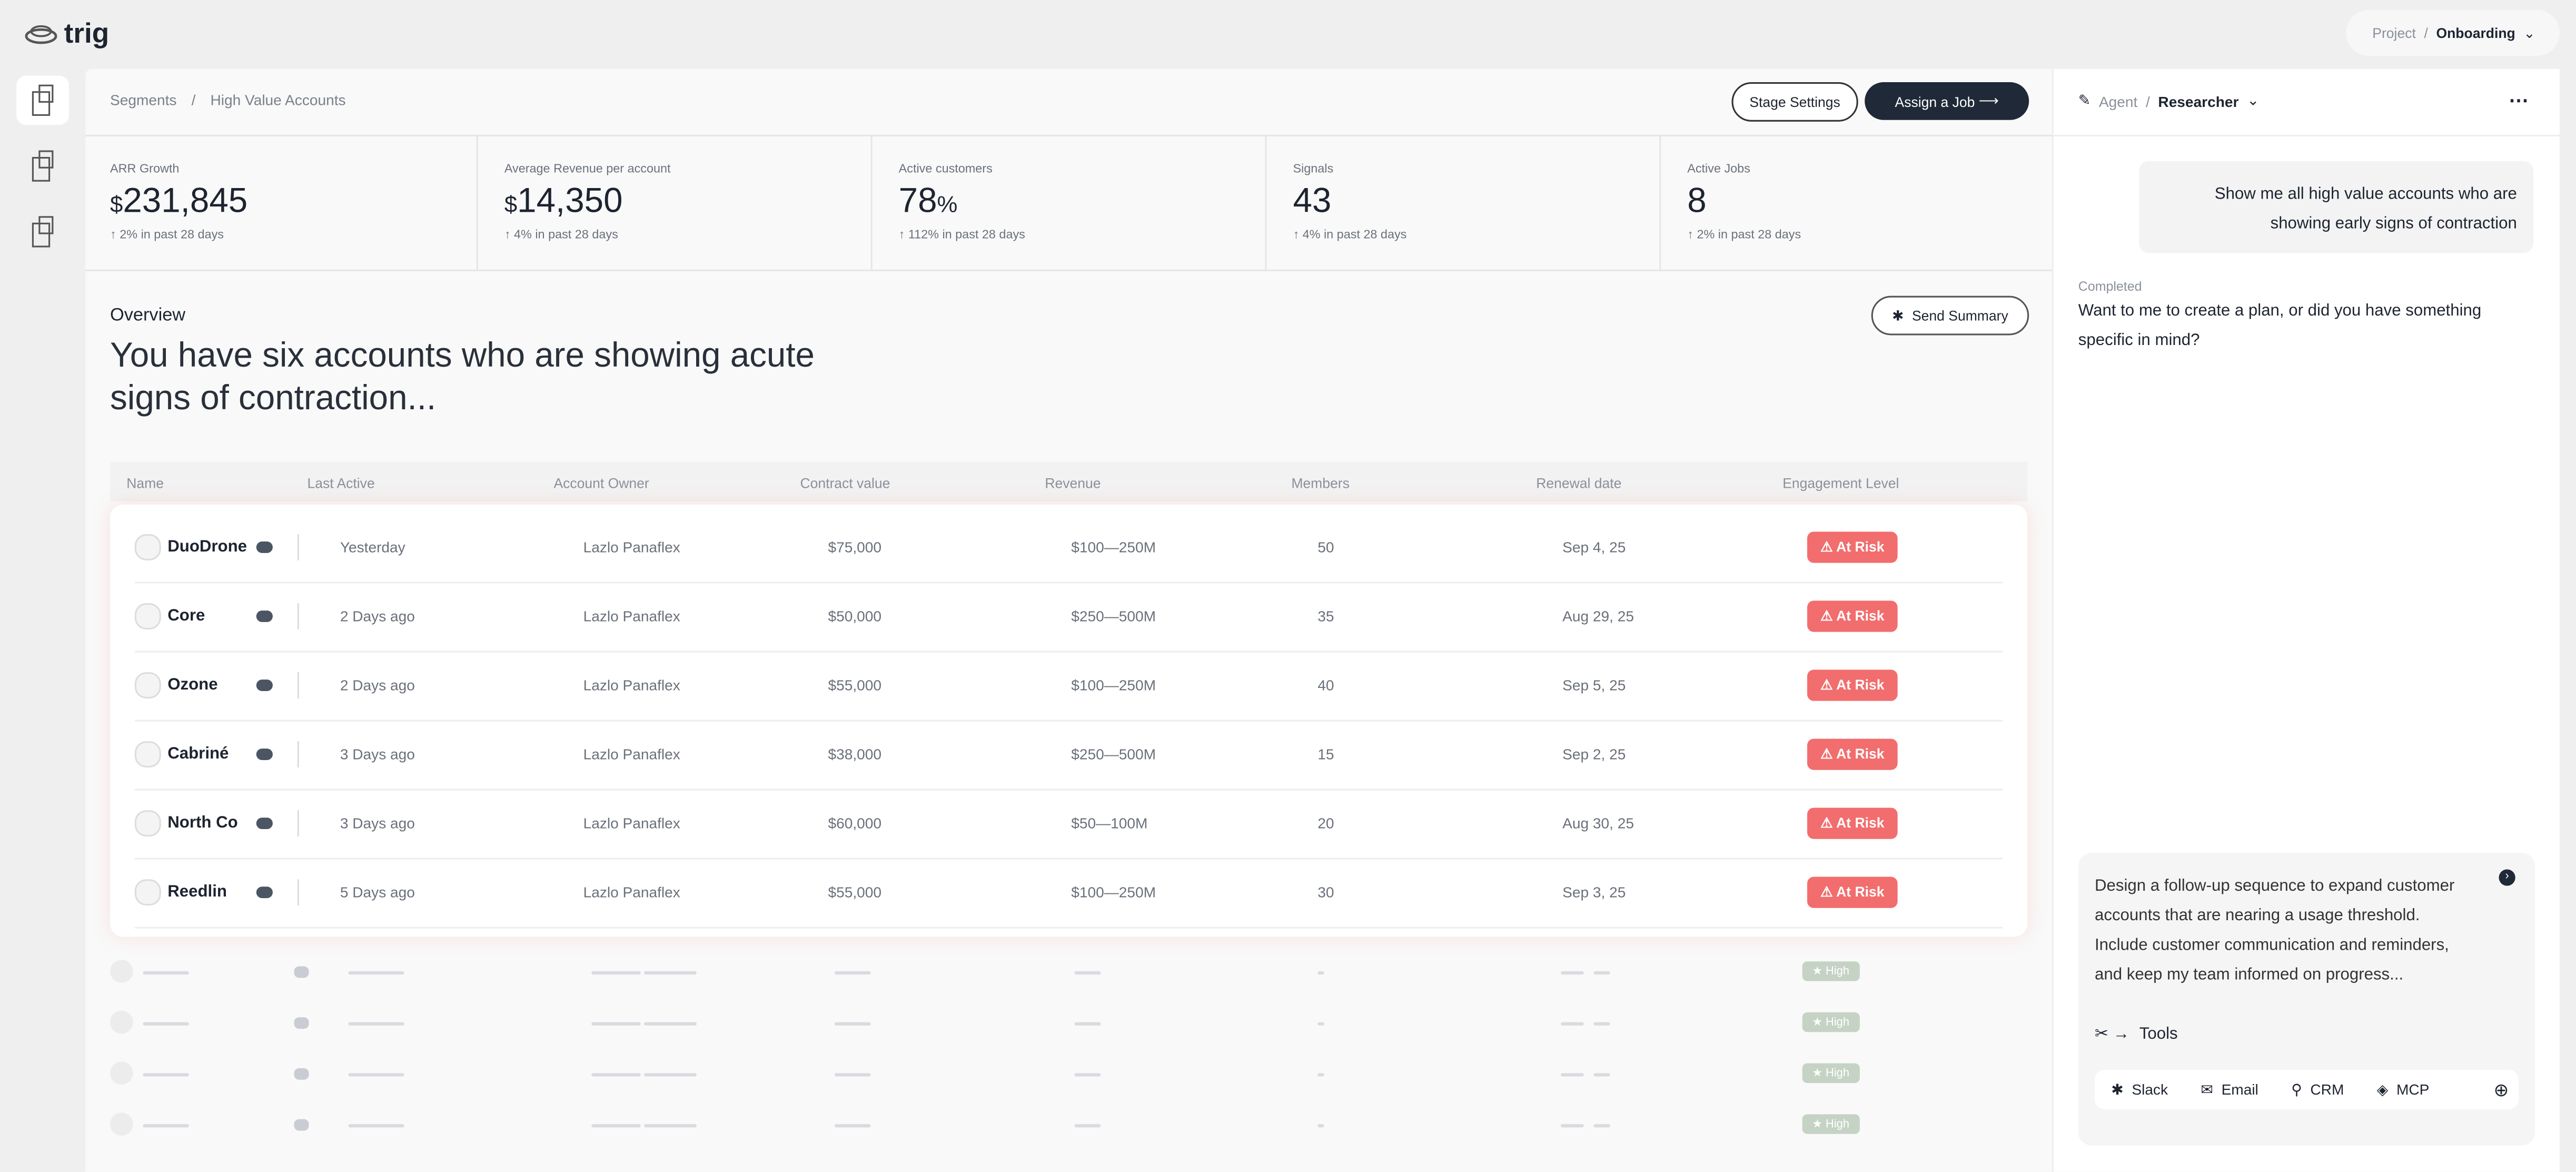 The image size is (2576, 1172). Describe the element at coordinates (2507, 877) in the screenshot. I see `send-button: ›` at that location.